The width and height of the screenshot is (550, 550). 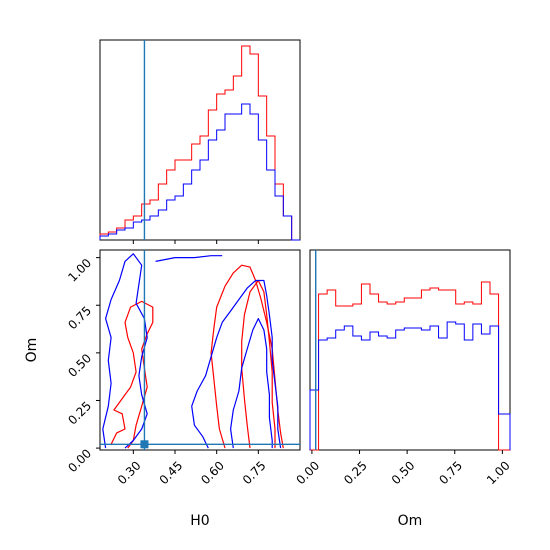 I want to click on scatter-ytick-label-3: 0.75, so click(x=79, y=317).